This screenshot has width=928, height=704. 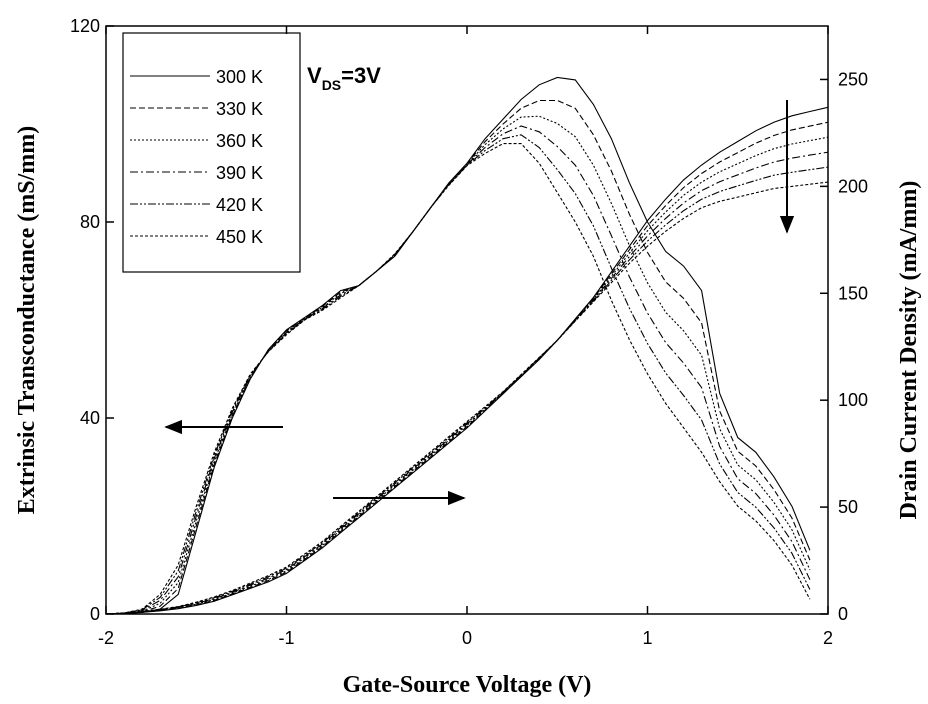 I want to click on annotation: VDS=3V, so click(x=344, y=78).